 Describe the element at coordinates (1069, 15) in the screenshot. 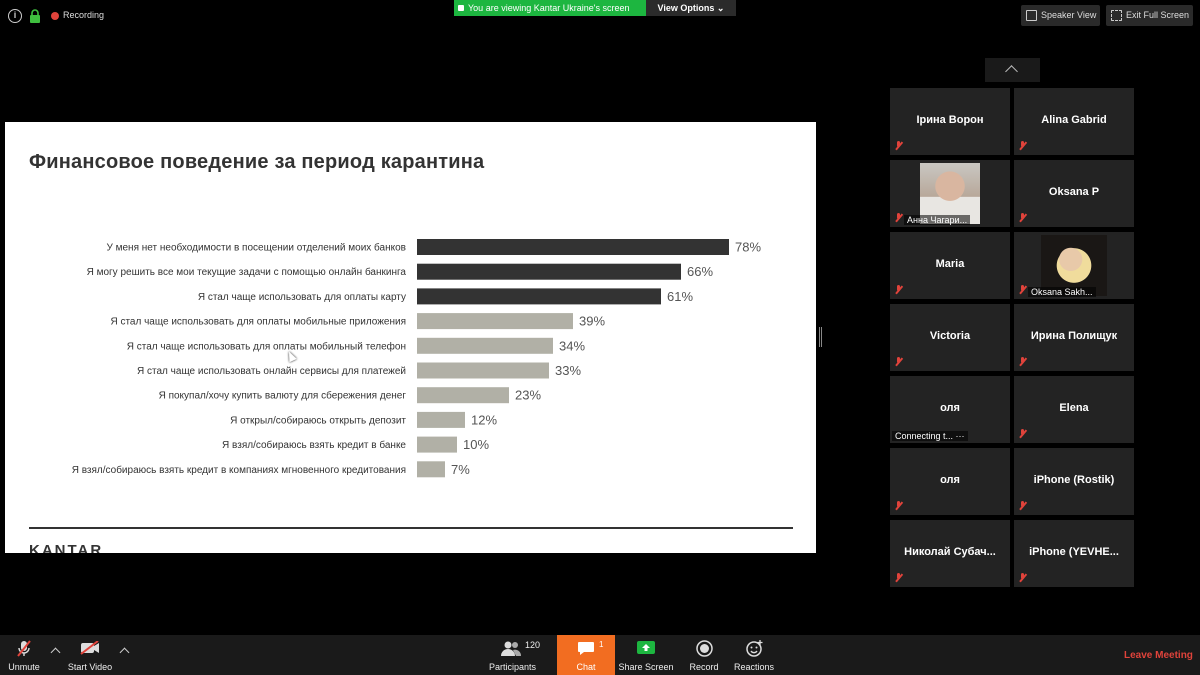

I see `speaker-view-label: Speaker View` at that location.